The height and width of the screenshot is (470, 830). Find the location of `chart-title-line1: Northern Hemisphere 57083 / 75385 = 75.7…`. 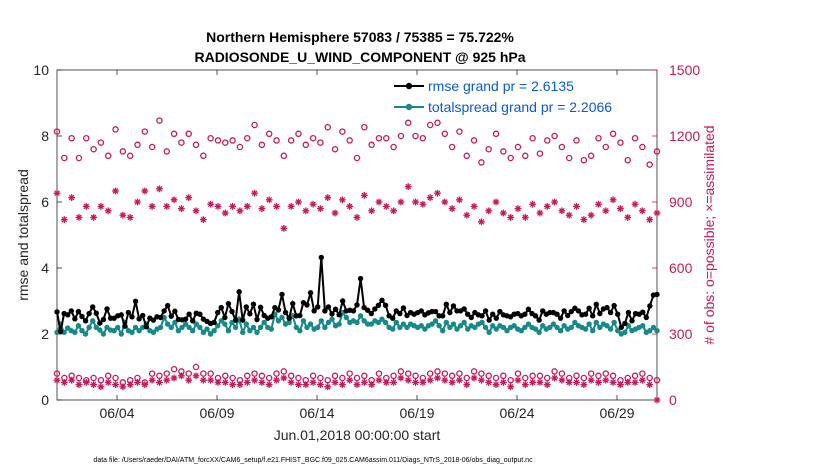

chart-title-line1: Northern Hemisphere 57083 / 75385 = 75.7… is located at coordinates (360, 37).